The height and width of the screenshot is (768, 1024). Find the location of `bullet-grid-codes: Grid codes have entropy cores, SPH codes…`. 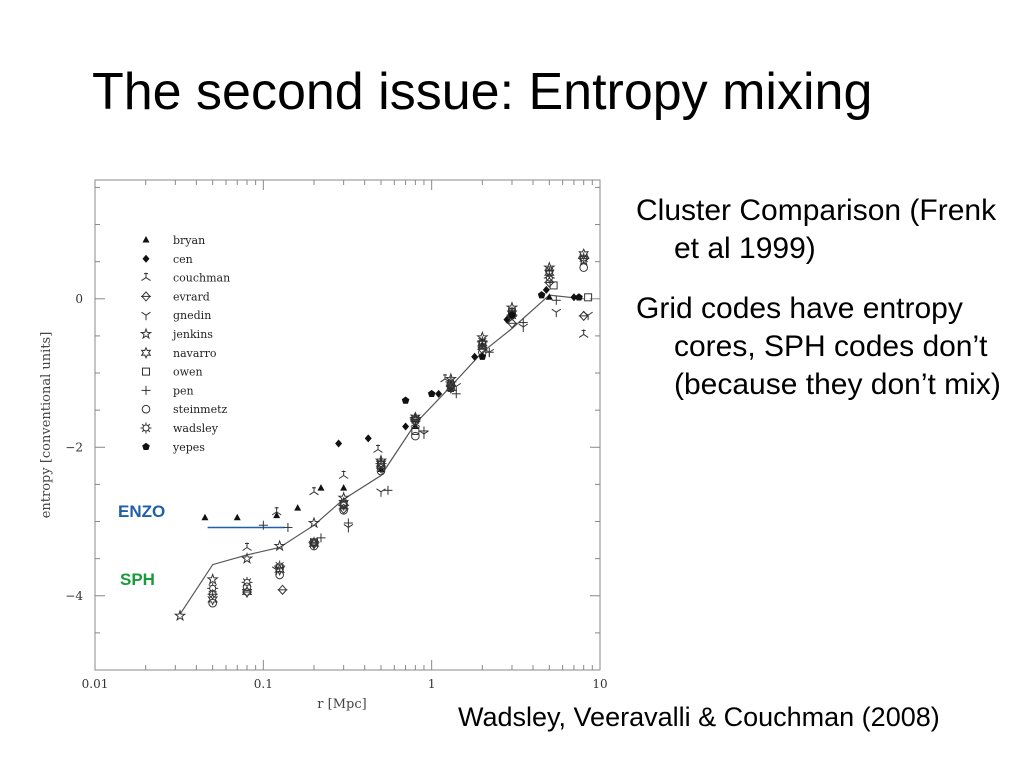

bullet-grid-codes: Grid codes have entropy cores, SPH codes… is located at coordinates (818, 346).